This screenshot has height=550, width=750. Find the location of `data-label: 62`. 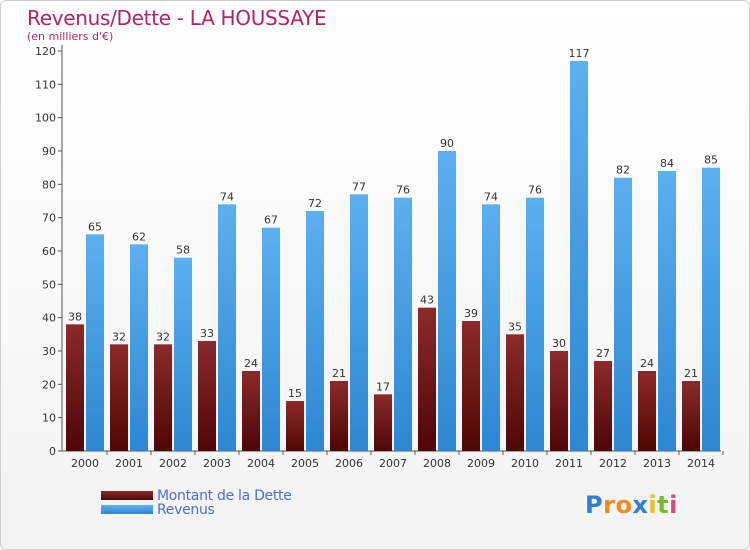

data-label: 62 is located at coordinates (139, 236).